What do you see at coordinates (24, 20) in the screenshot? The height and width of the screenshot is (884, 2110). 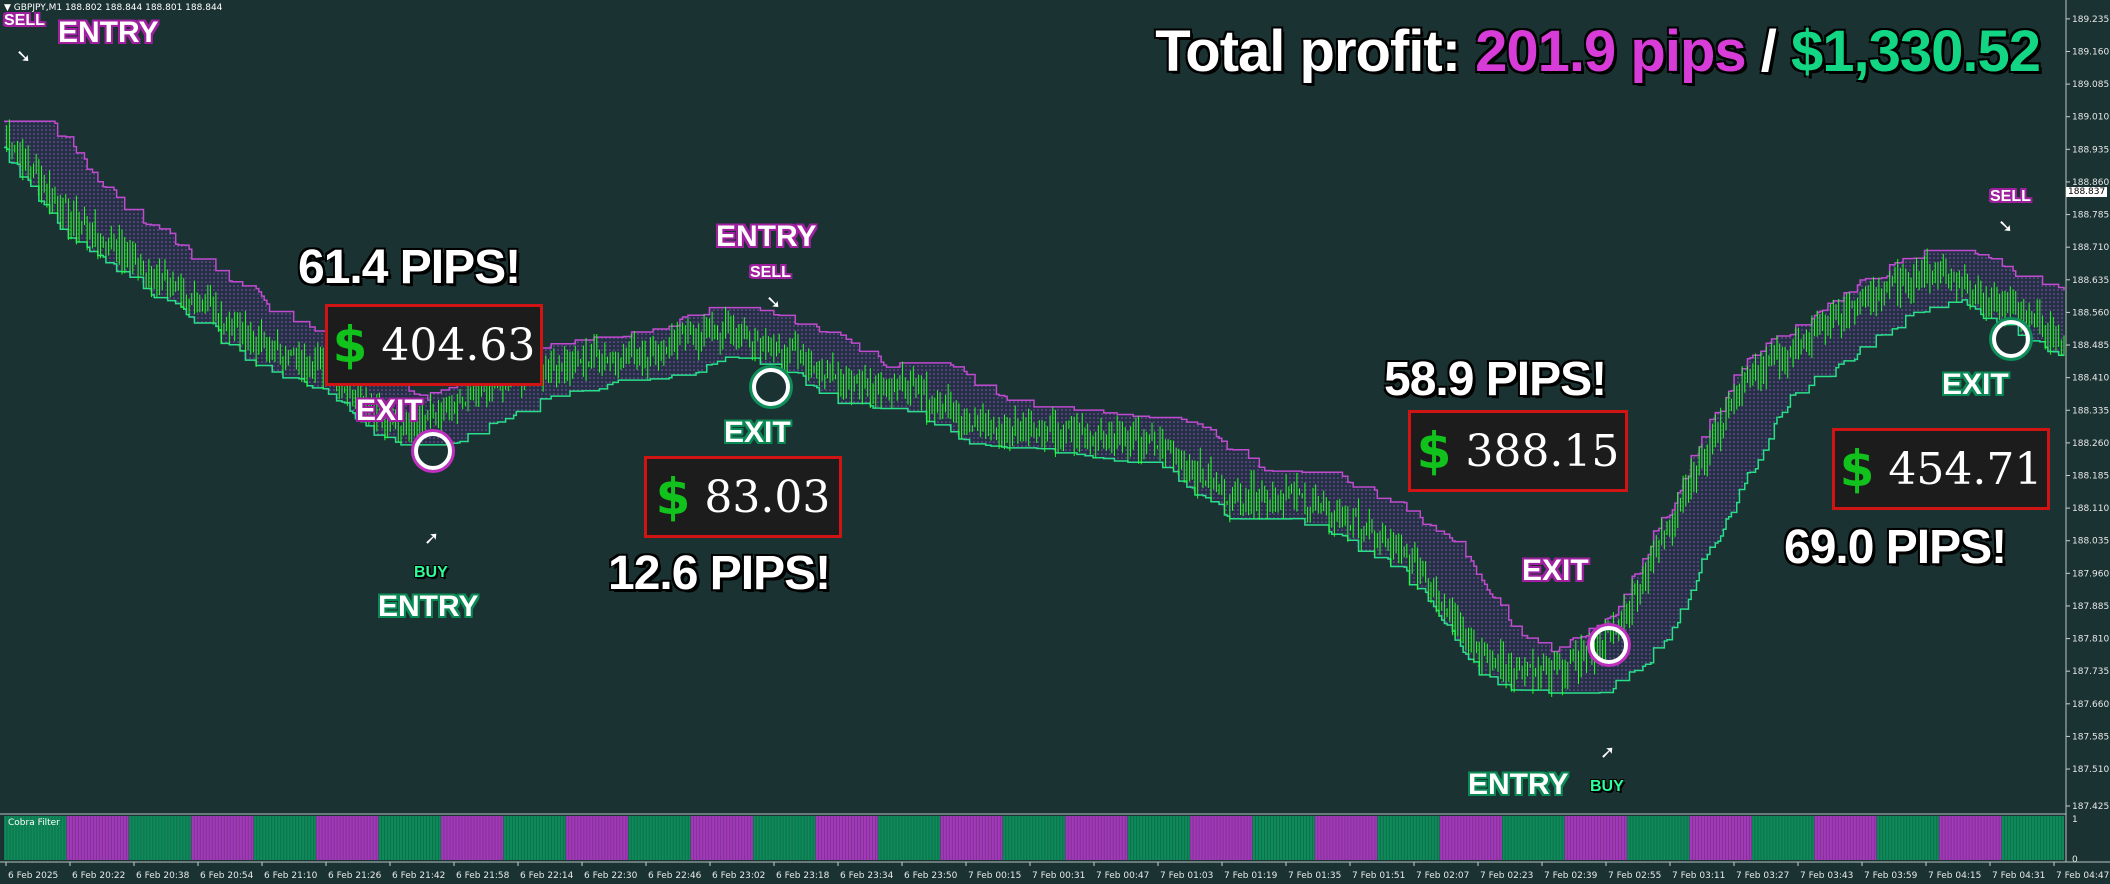 I see `sell-signal-label: SELL` at bounding box center [24, 20].